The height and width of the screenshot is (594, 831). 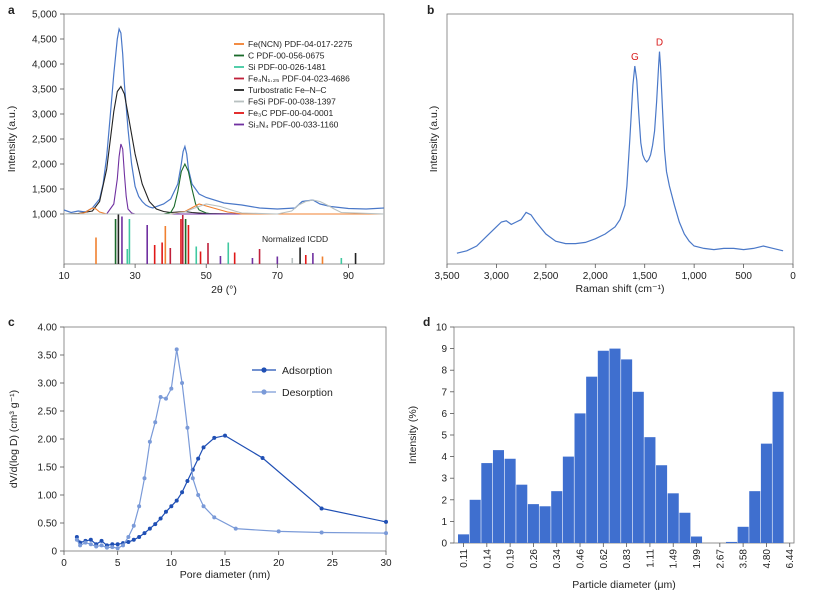 I want to click on legend-label: Si PDF-00-026-1481, so click(x=287, y=67).